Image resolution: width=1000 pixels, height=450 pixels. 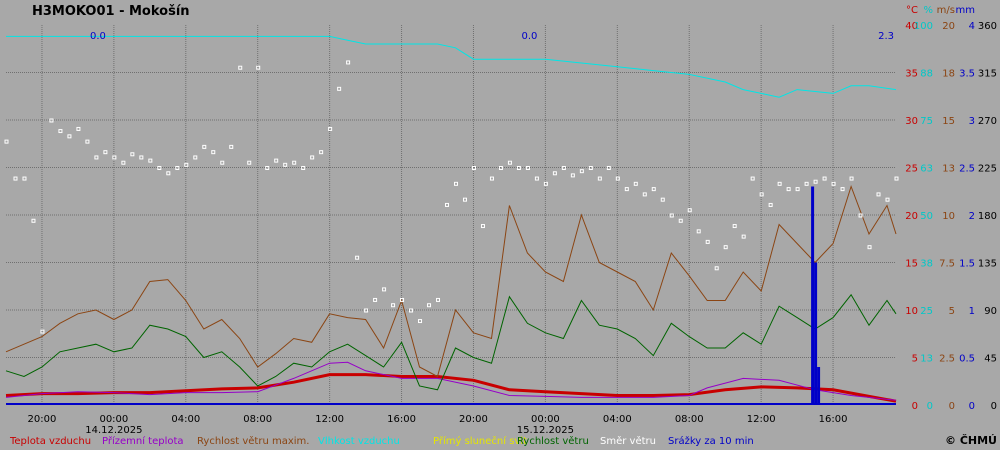 I want to click on axis-tick-label: 40, so click(x=911, y=26).